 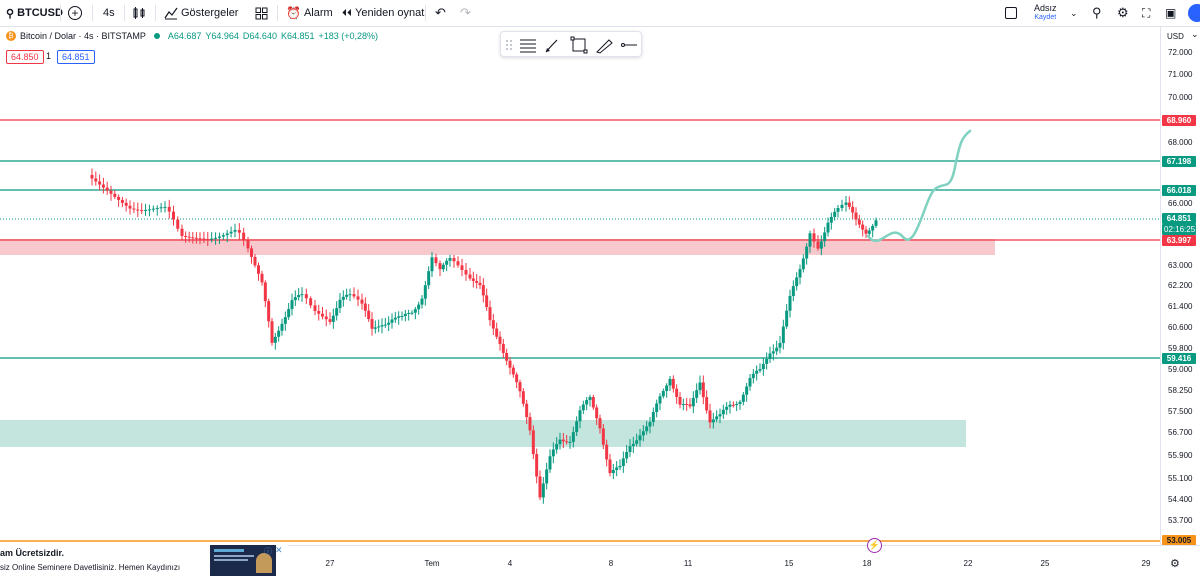 I want to click on price-tick: 61.400, so click(x=1180, y=306).